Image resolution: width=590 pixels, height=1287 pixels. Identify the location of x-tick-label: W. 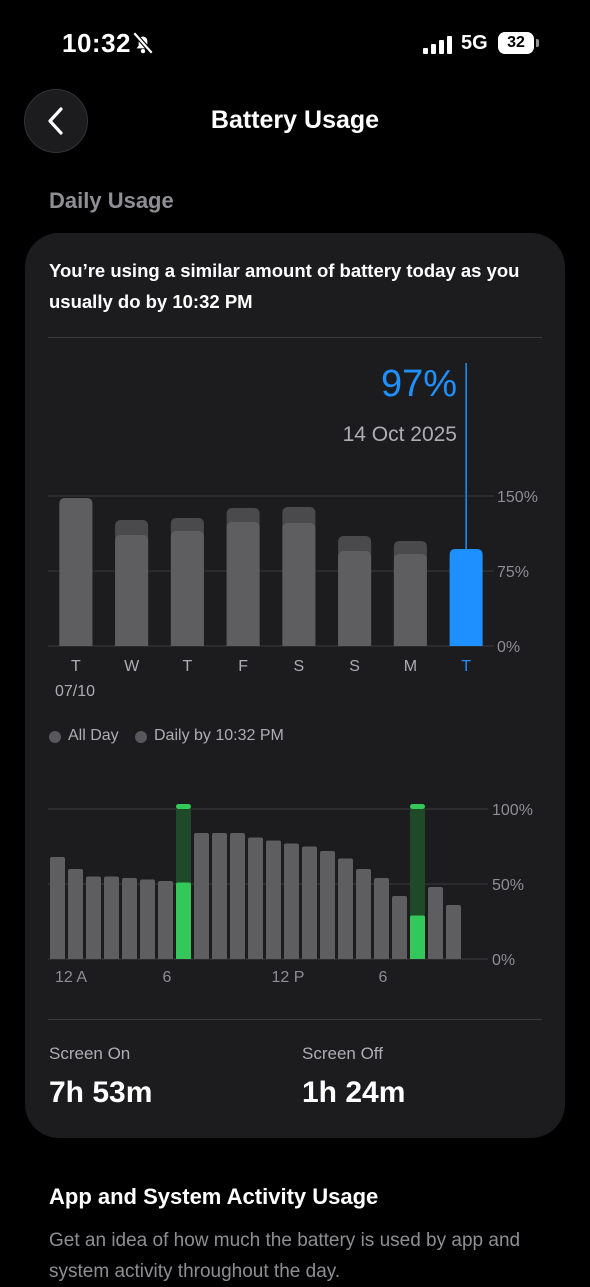
(132, 666).